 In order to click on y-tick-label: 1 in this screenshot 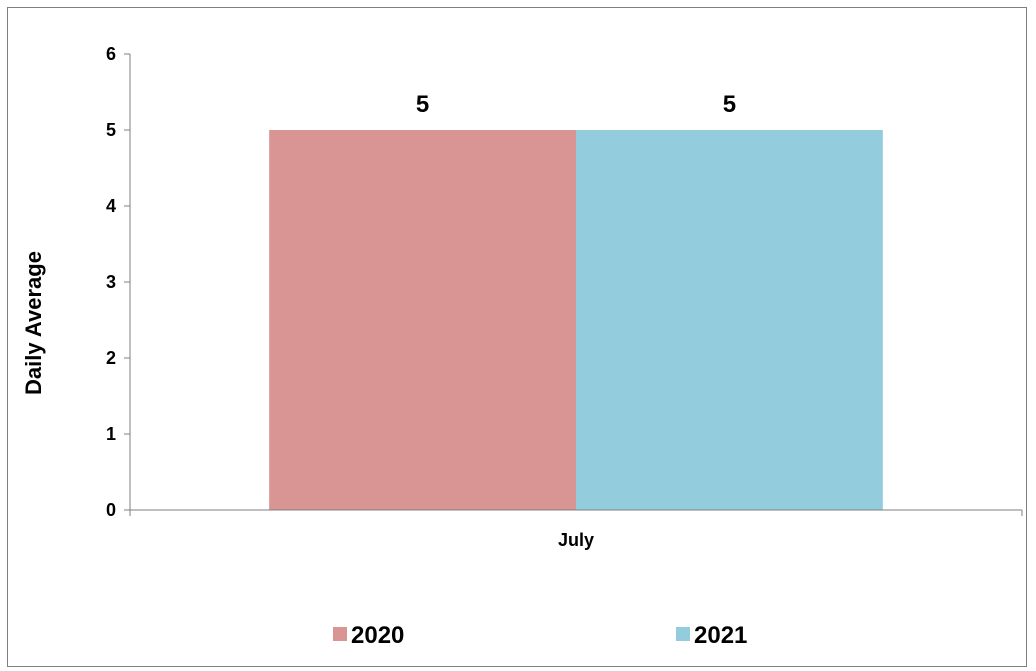, I will do `click(111, 434)`.